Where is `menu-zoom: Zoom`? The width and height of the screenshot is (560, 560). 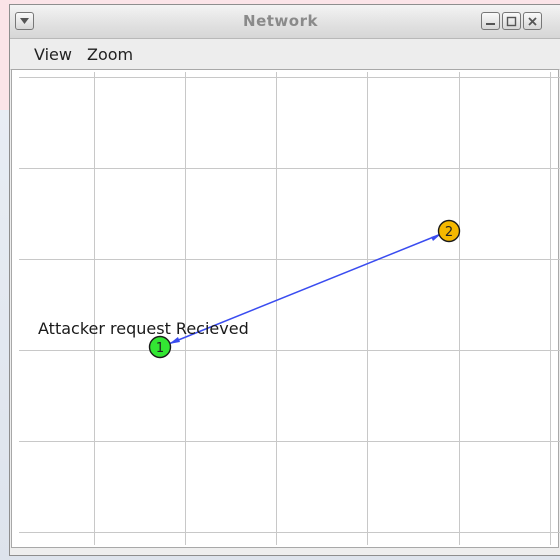 menu-zoom: Zoom is located at coordinates (110, 54).